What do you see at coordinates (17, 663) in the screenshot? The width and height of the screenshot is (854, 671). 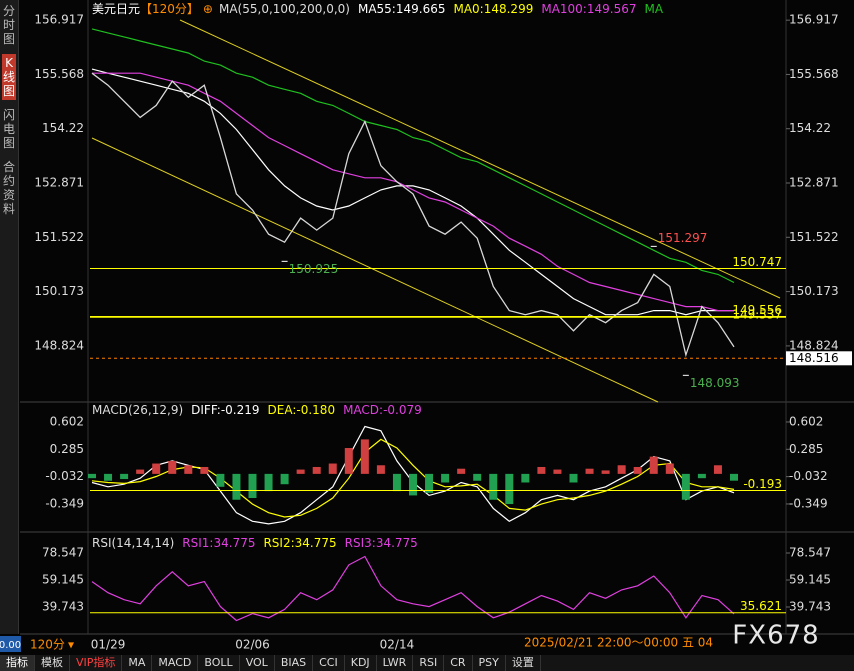 I see `toolbar-button: 指标` at bounding box center [17, 663].